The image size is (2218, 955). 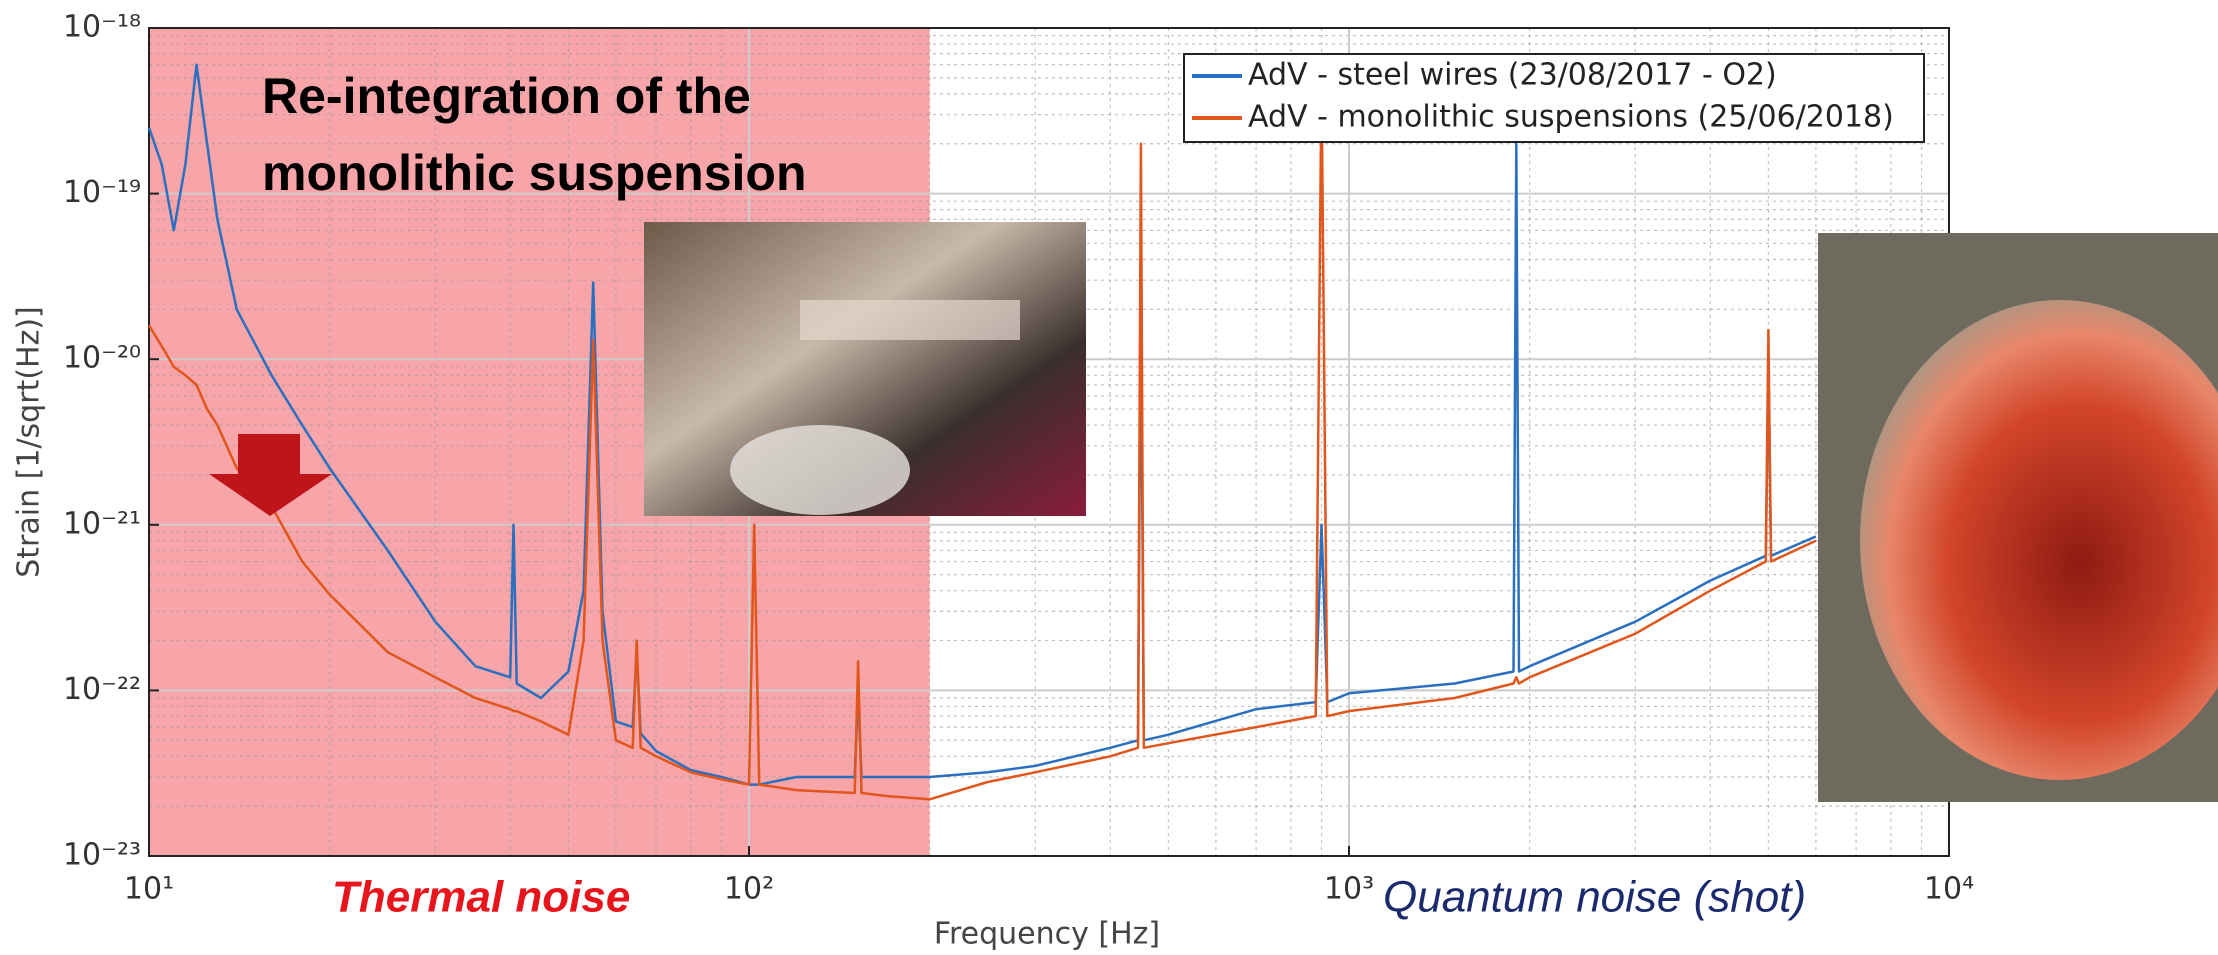 What do you see at coordinates (749, 889) in the screenshot?
I see `x-tick-label: 10²` at bounding box center [749, 889].